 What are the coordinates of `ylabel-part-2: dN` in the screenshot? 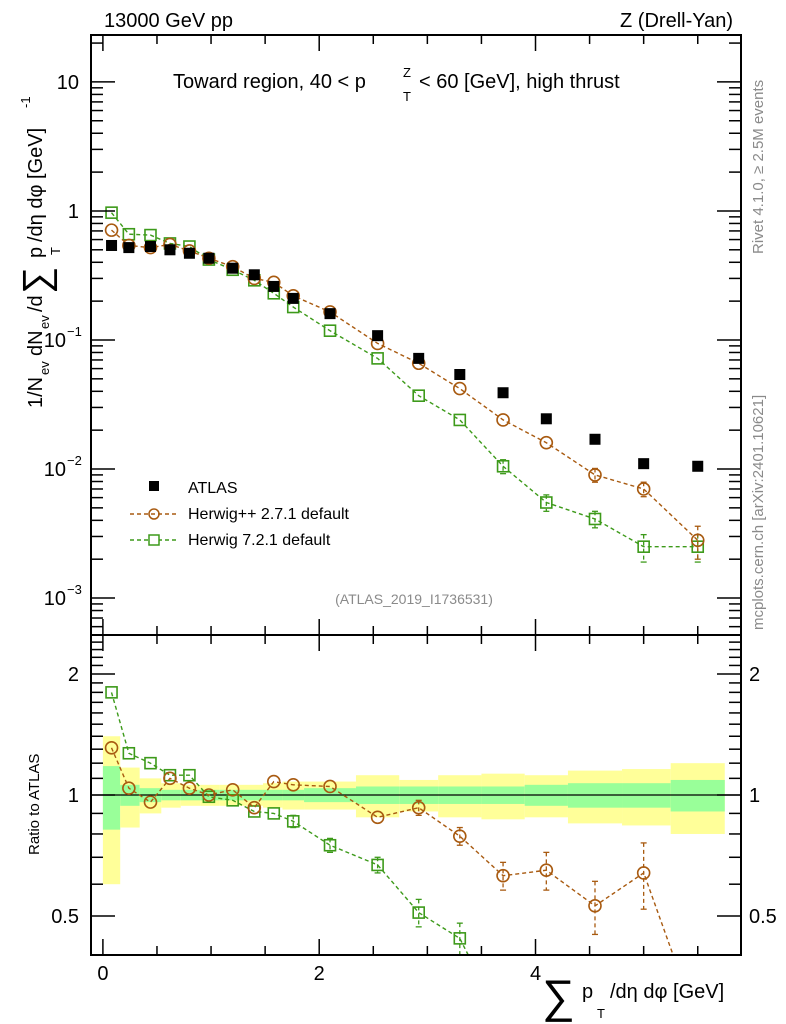 It's located at (36, 343).